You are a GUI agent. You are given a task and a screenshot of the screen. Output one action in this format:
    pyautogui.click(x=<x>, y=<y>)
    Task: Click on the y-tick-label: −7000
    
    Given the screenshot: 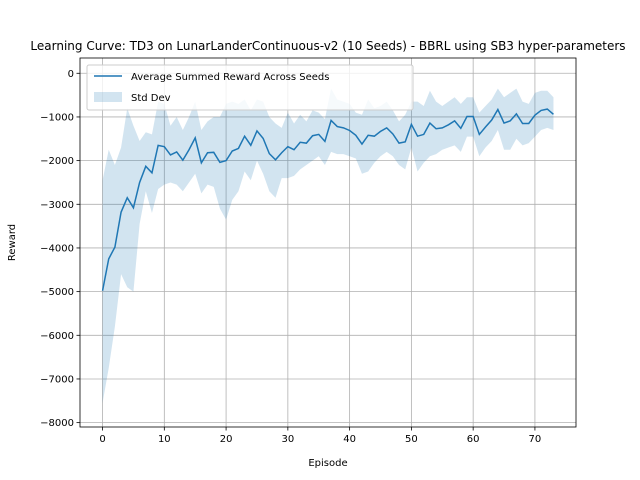 What is the action you would take?
    pyautogui.click(x=57, y=379)
    